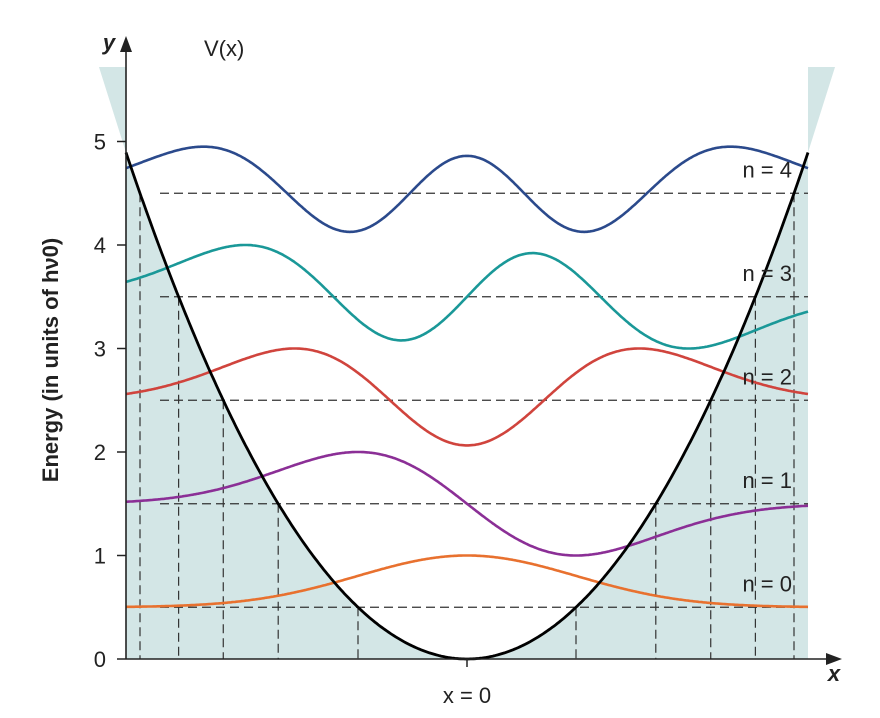 This screenshot has width=880, height=718. What do you see at coordinates (467, 189) in the screenshot?
I see `wavefunction-n4` at bounding box center [467, 189].